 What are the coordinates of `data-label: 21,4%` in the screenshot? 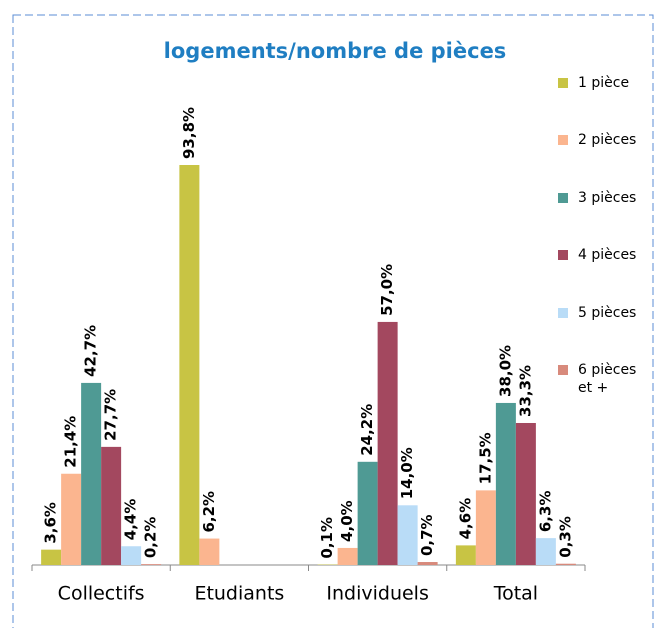 It's located at (71, 442).